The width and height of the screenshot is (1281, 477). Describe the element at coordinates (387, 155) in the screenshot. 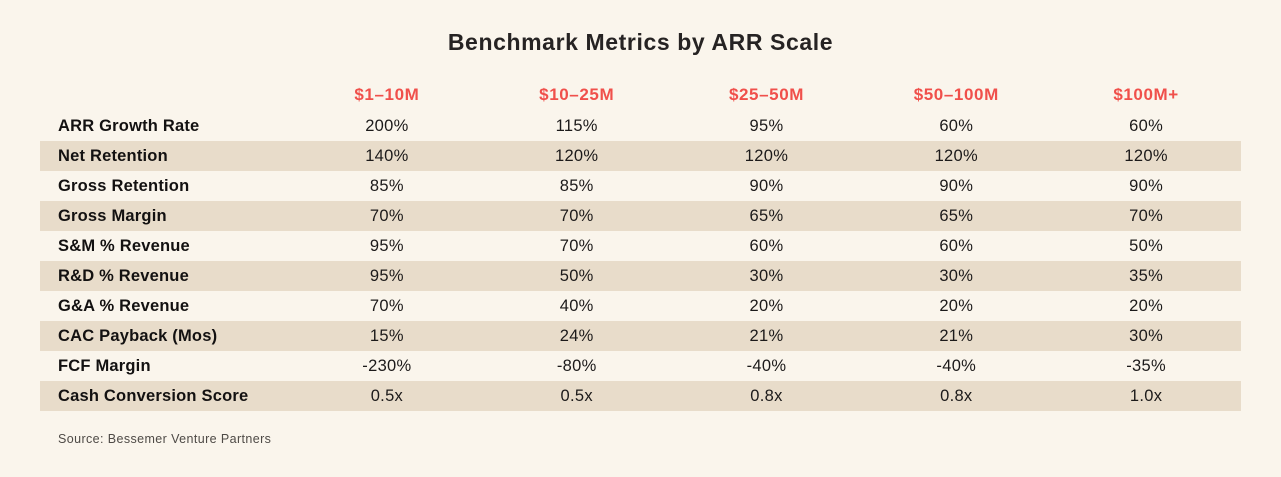

I see `metric-value-cell: 140%` at that location.